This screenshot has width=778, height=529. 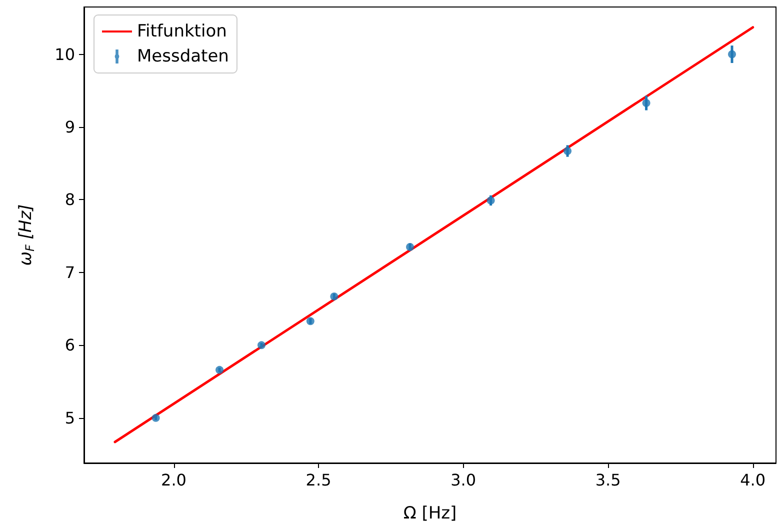 What do you see at coordinates (26, 235) in the screenshot?
I see `y-axis-title: ωF [Hz]` at bounding box center [26, 235].